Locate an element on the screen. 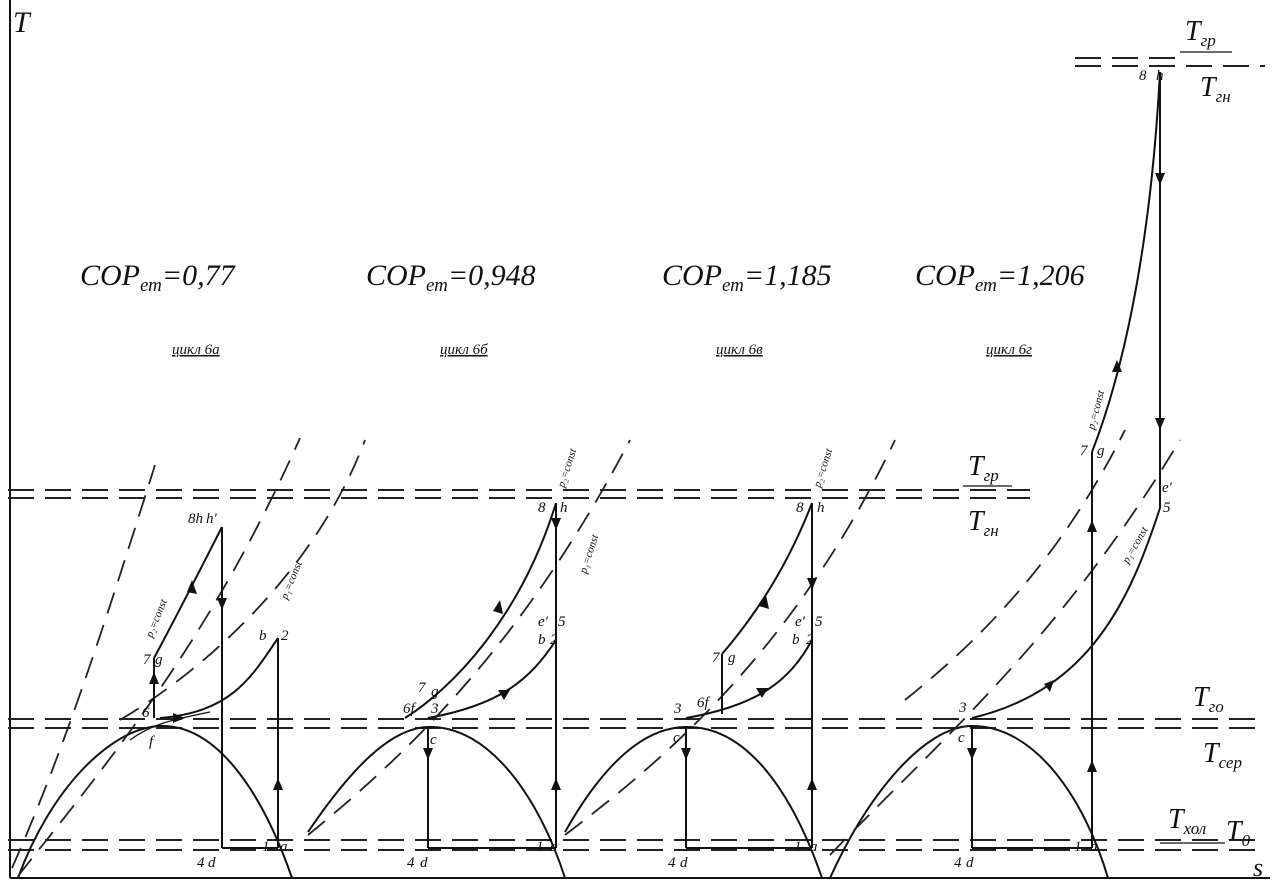 The image size is (1274, 882). c6b-label-h: h is located at coordinates (564, 508).